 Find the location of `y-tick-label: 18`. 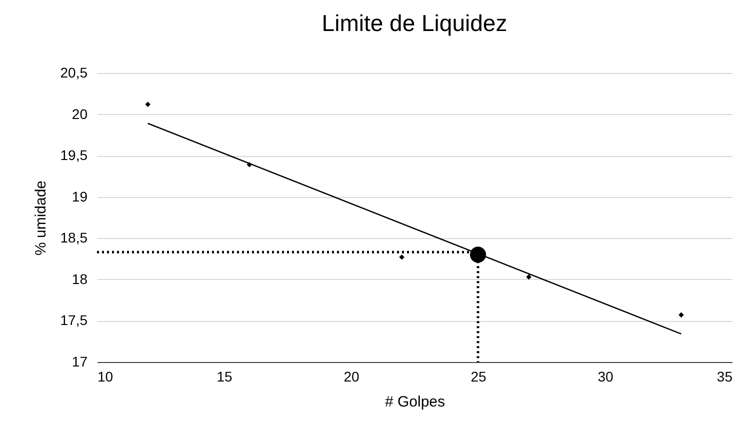

y-tick-label: 18 is located at coordinates (80, 278).